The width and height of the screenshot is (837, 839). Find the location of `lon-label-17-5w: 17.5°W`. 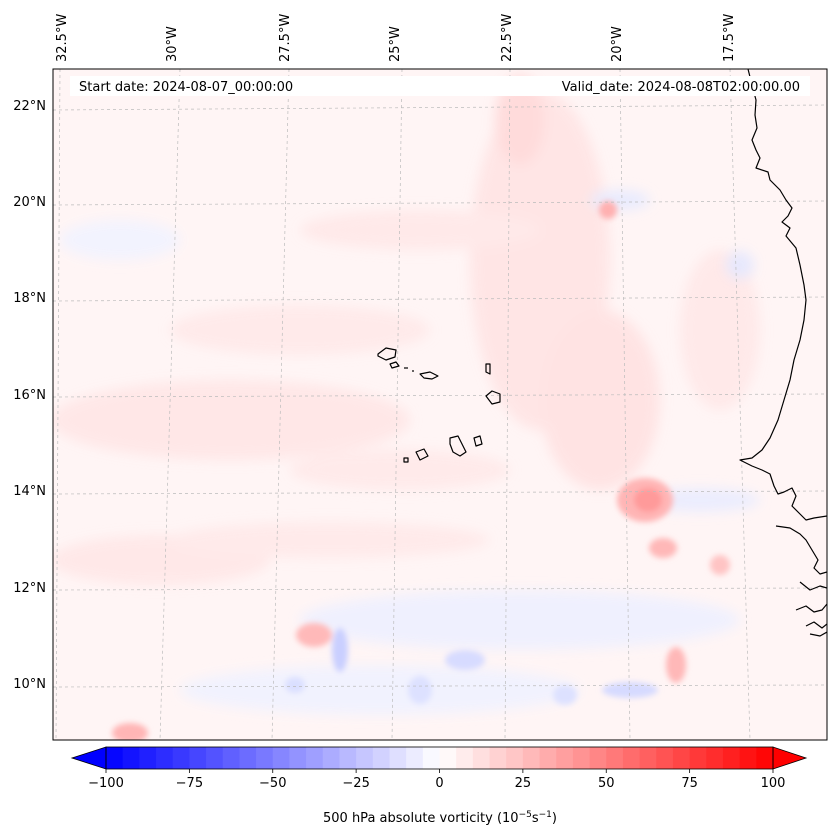

lon-label-17-5w: 17.5°W is located at coordinates (729, 38).